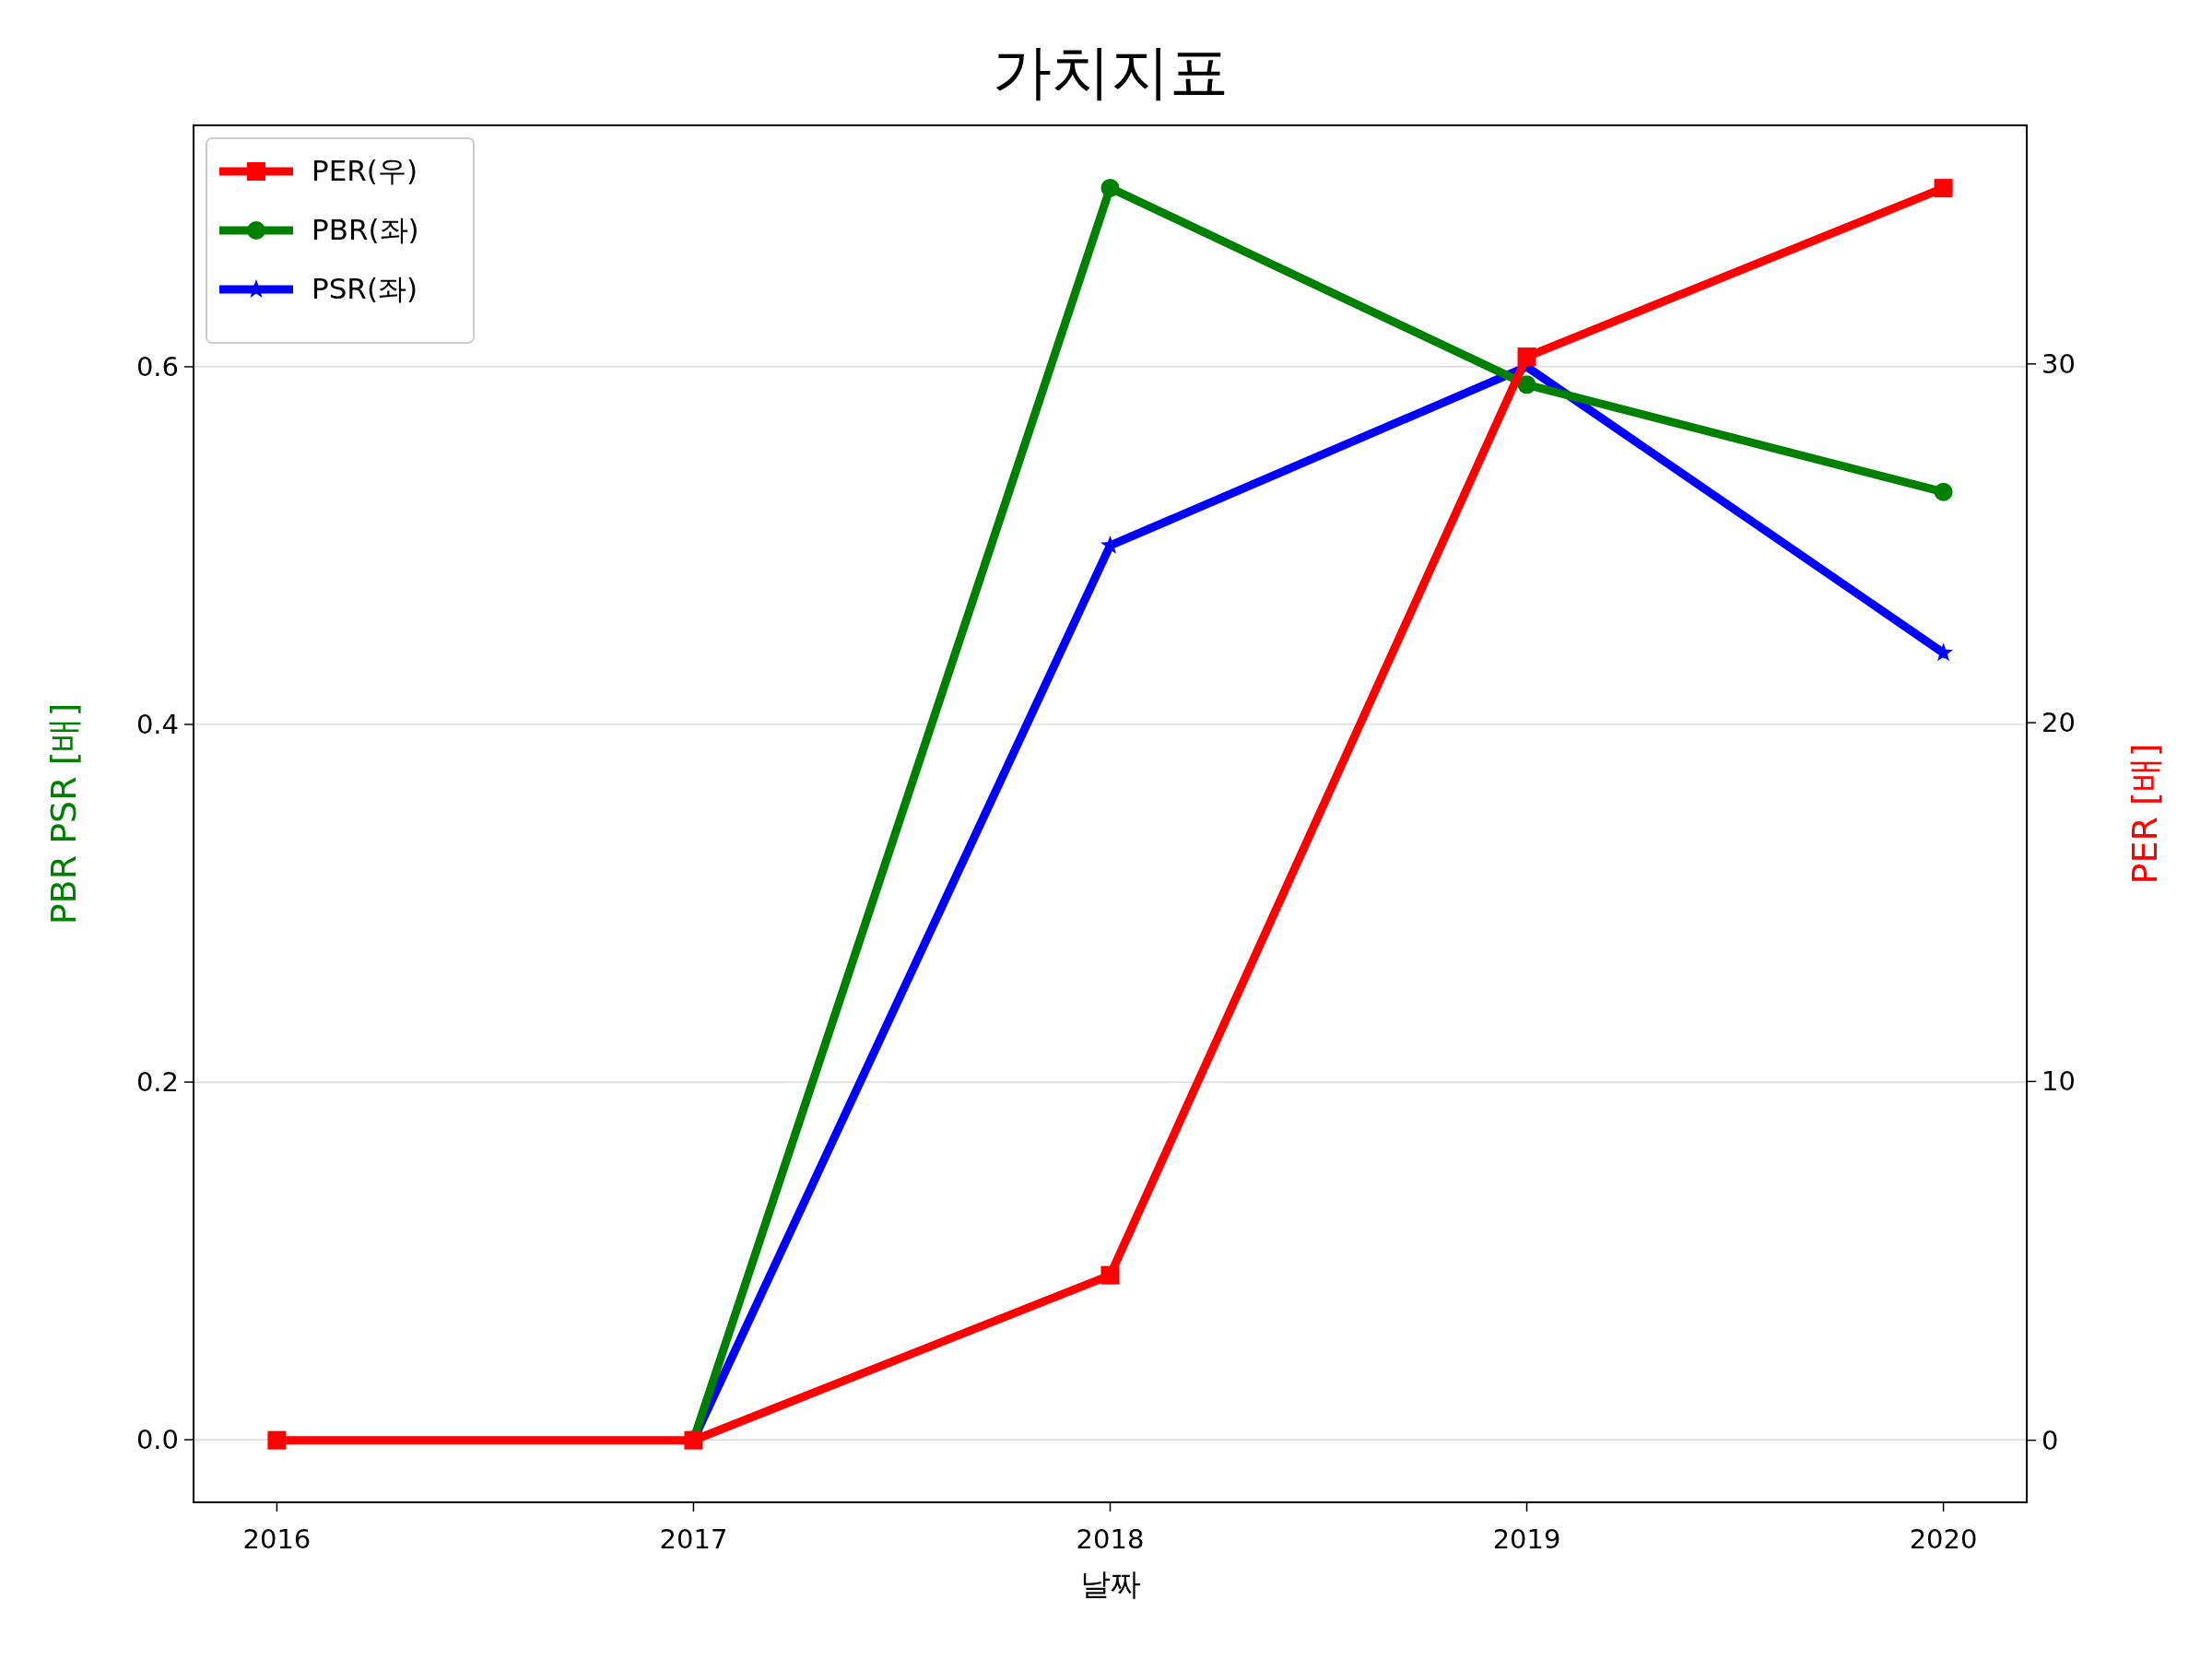 The width and height of the screenshot is (2212, 1659). Describe the element at coordinates (1943, 1539) in the screenshot. I see `x-tick-label: 2020` at that location.